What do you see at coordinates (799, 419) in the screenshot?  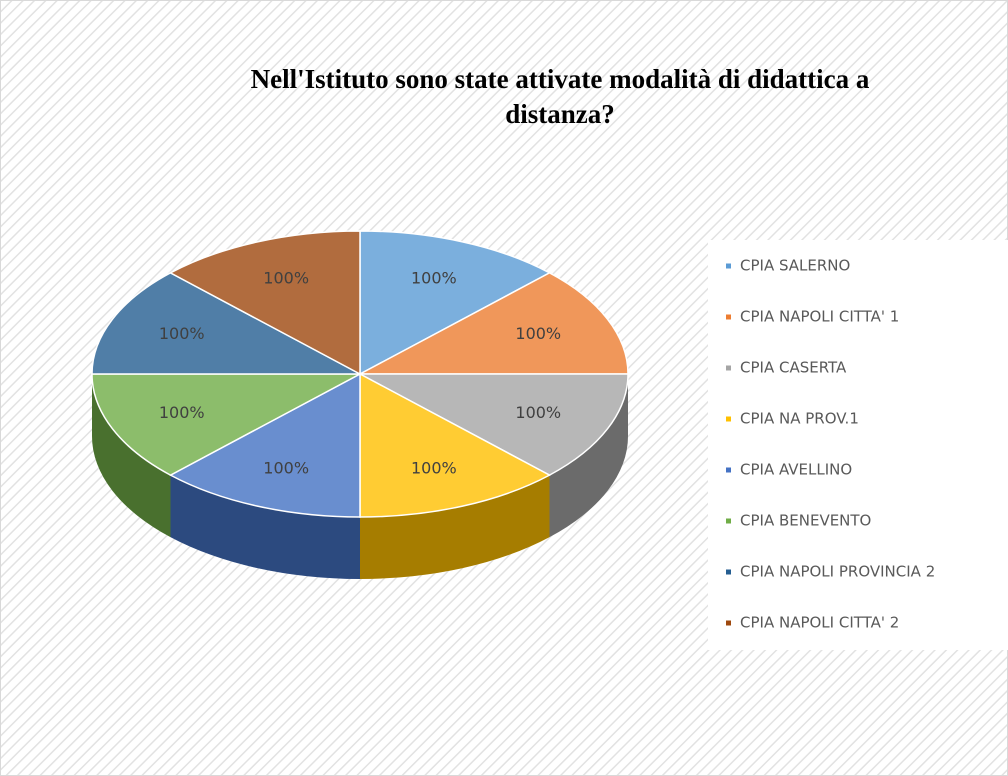 I see `legend-label: CPIA NA PROV.1` at bounding box center [799, 419].